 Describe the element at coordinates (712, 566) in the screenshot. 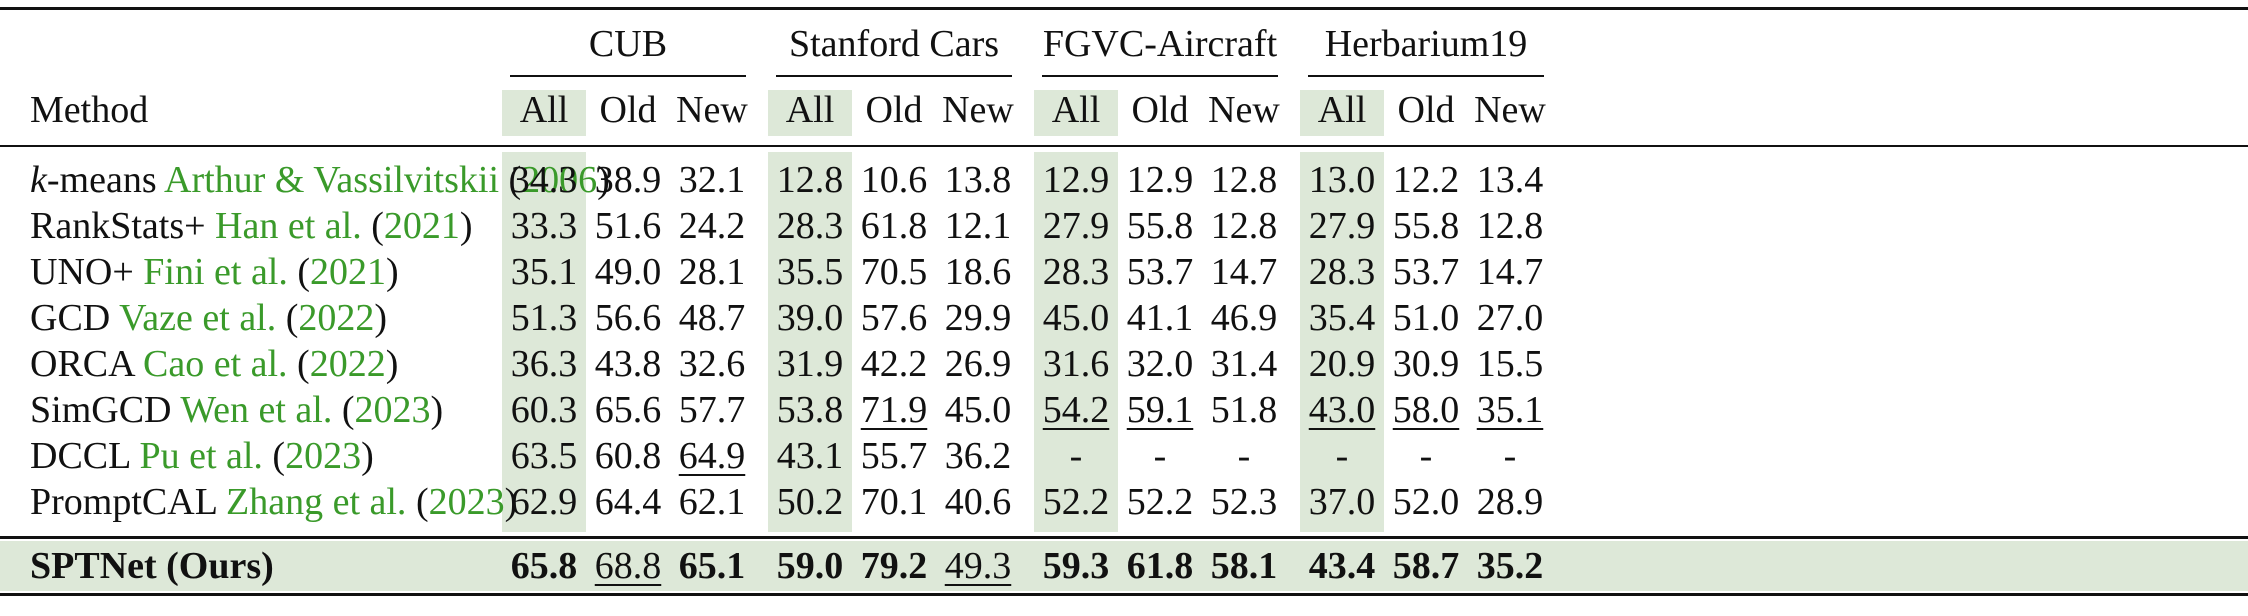

I see `ours-cell: 65.1` at that location.